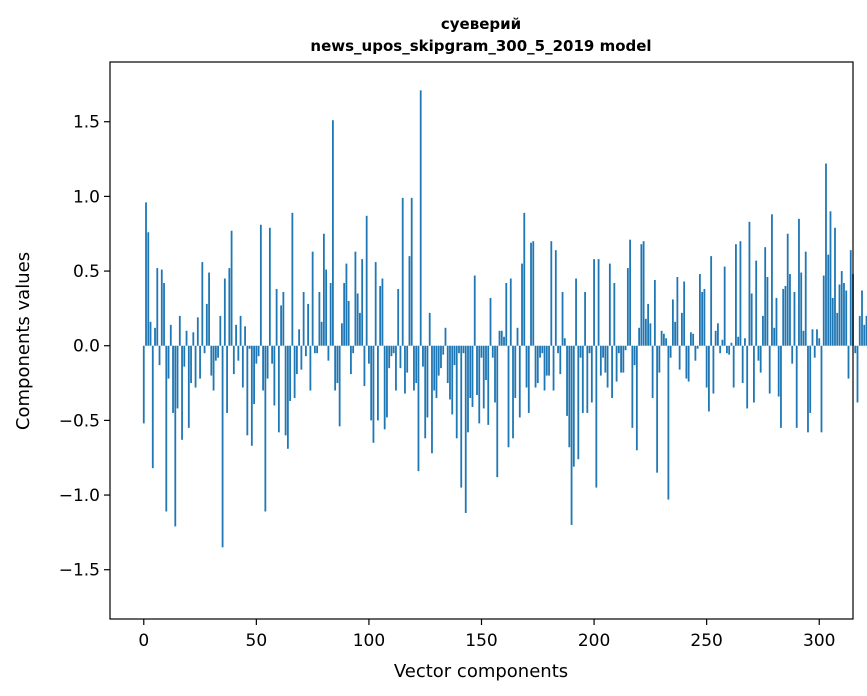 This screenshot has width=867, height=696. I want to click on x-tick-label: 100, so click(369, 641).